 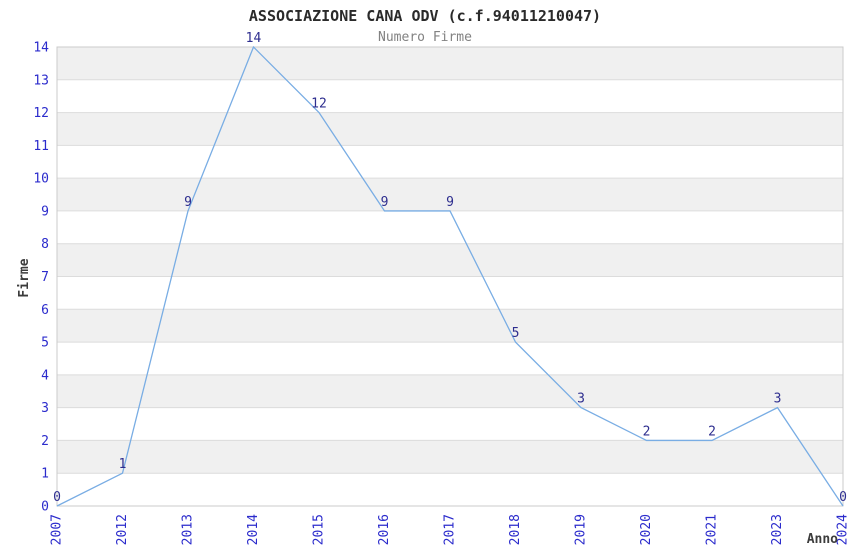 I want to click on y-tick-label: 0, so click(x=45, y=507).